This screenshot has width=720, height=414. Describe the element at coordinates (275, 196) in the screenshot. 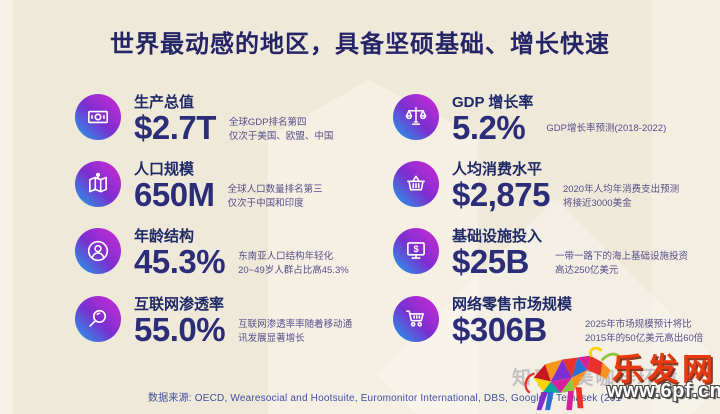

I see `stat-desc: 全球人口数量排名第三 仅次于中国和印度` at that location.